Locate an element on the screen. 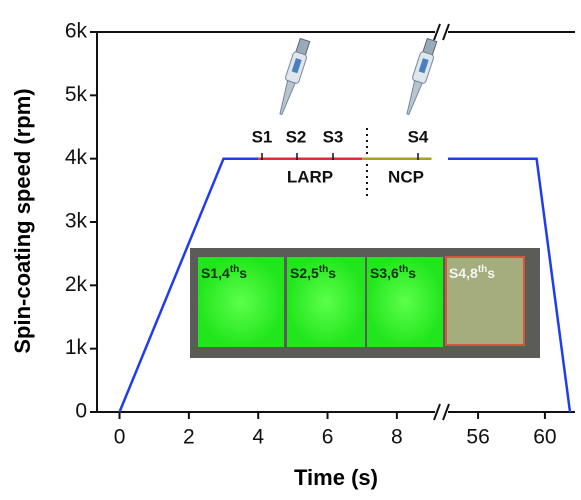  x-tick-label: 56 is located at coordinates (477, 437).